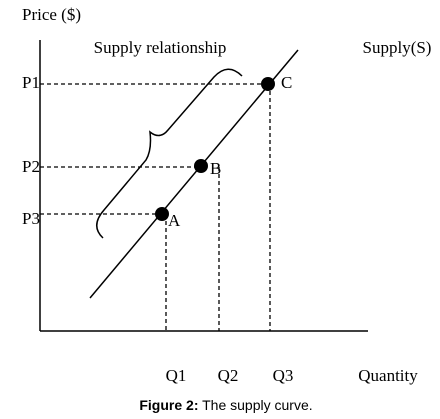 This screenshot has height=419, width=440. I want to click on point-label: B, so click(215, 168).